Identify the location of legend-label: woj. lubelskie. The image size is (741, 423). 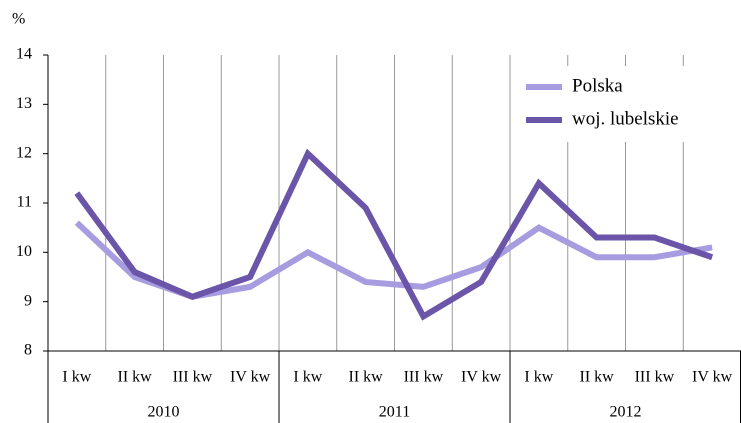
(625, 118).